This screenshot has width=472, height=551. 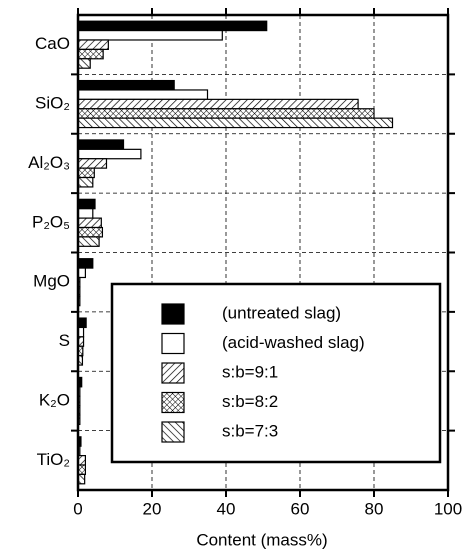 What do you see at coordinates (281, 312) in the screenshot?
I see `legend-label: (untreated slag)` at bounding box center [281, 312].